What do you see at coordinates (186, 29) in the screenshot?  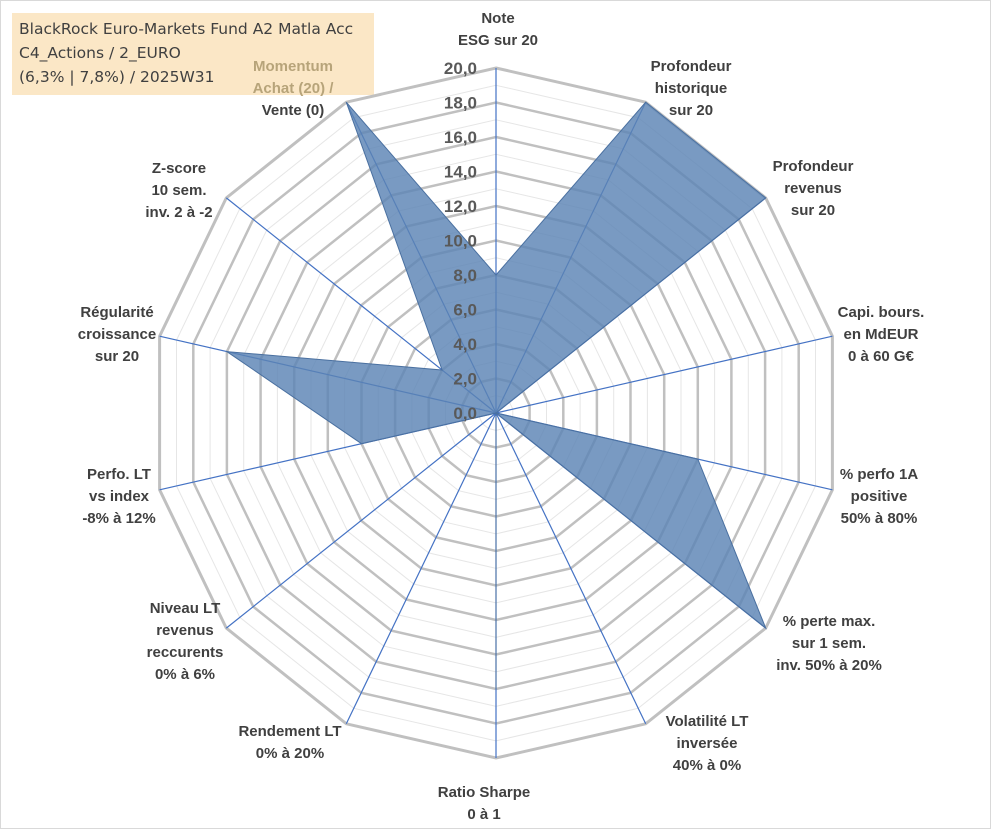 I see `chart-title-line-1: BlackRock Euro-Markets Fund A2 Matla Acc` at bounding box center [186, 29].